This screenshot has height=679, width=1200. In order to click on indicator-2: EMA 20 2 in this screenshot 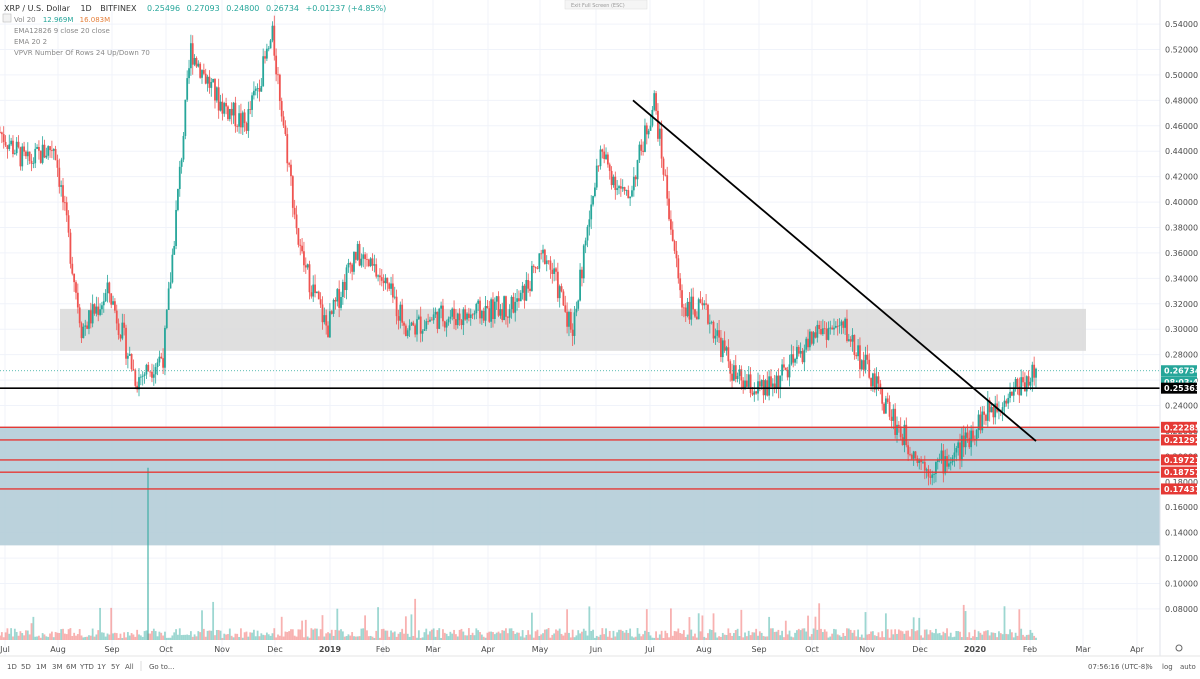, I will do `click(30, 42)`.